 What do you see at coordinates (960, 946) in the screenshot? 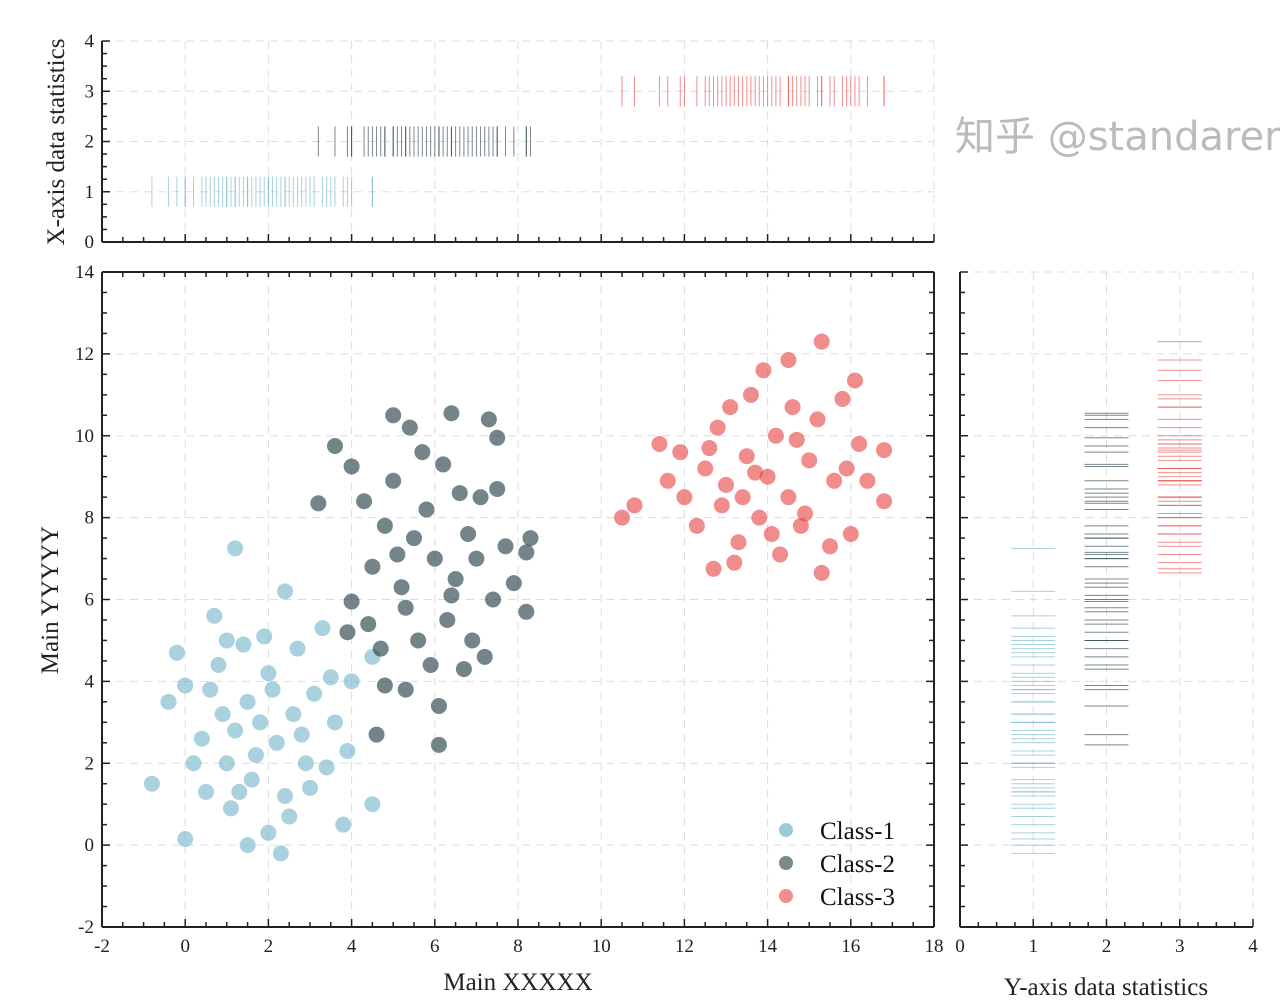
I see `right-x-tick-label: 0` at bounding box center [960, 946].